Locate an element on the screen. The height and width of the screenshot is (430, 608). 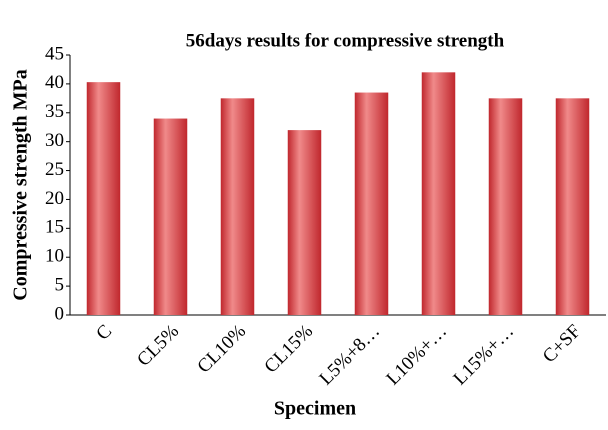
y-tick-label: 25 is located at coordinates (54, 169).